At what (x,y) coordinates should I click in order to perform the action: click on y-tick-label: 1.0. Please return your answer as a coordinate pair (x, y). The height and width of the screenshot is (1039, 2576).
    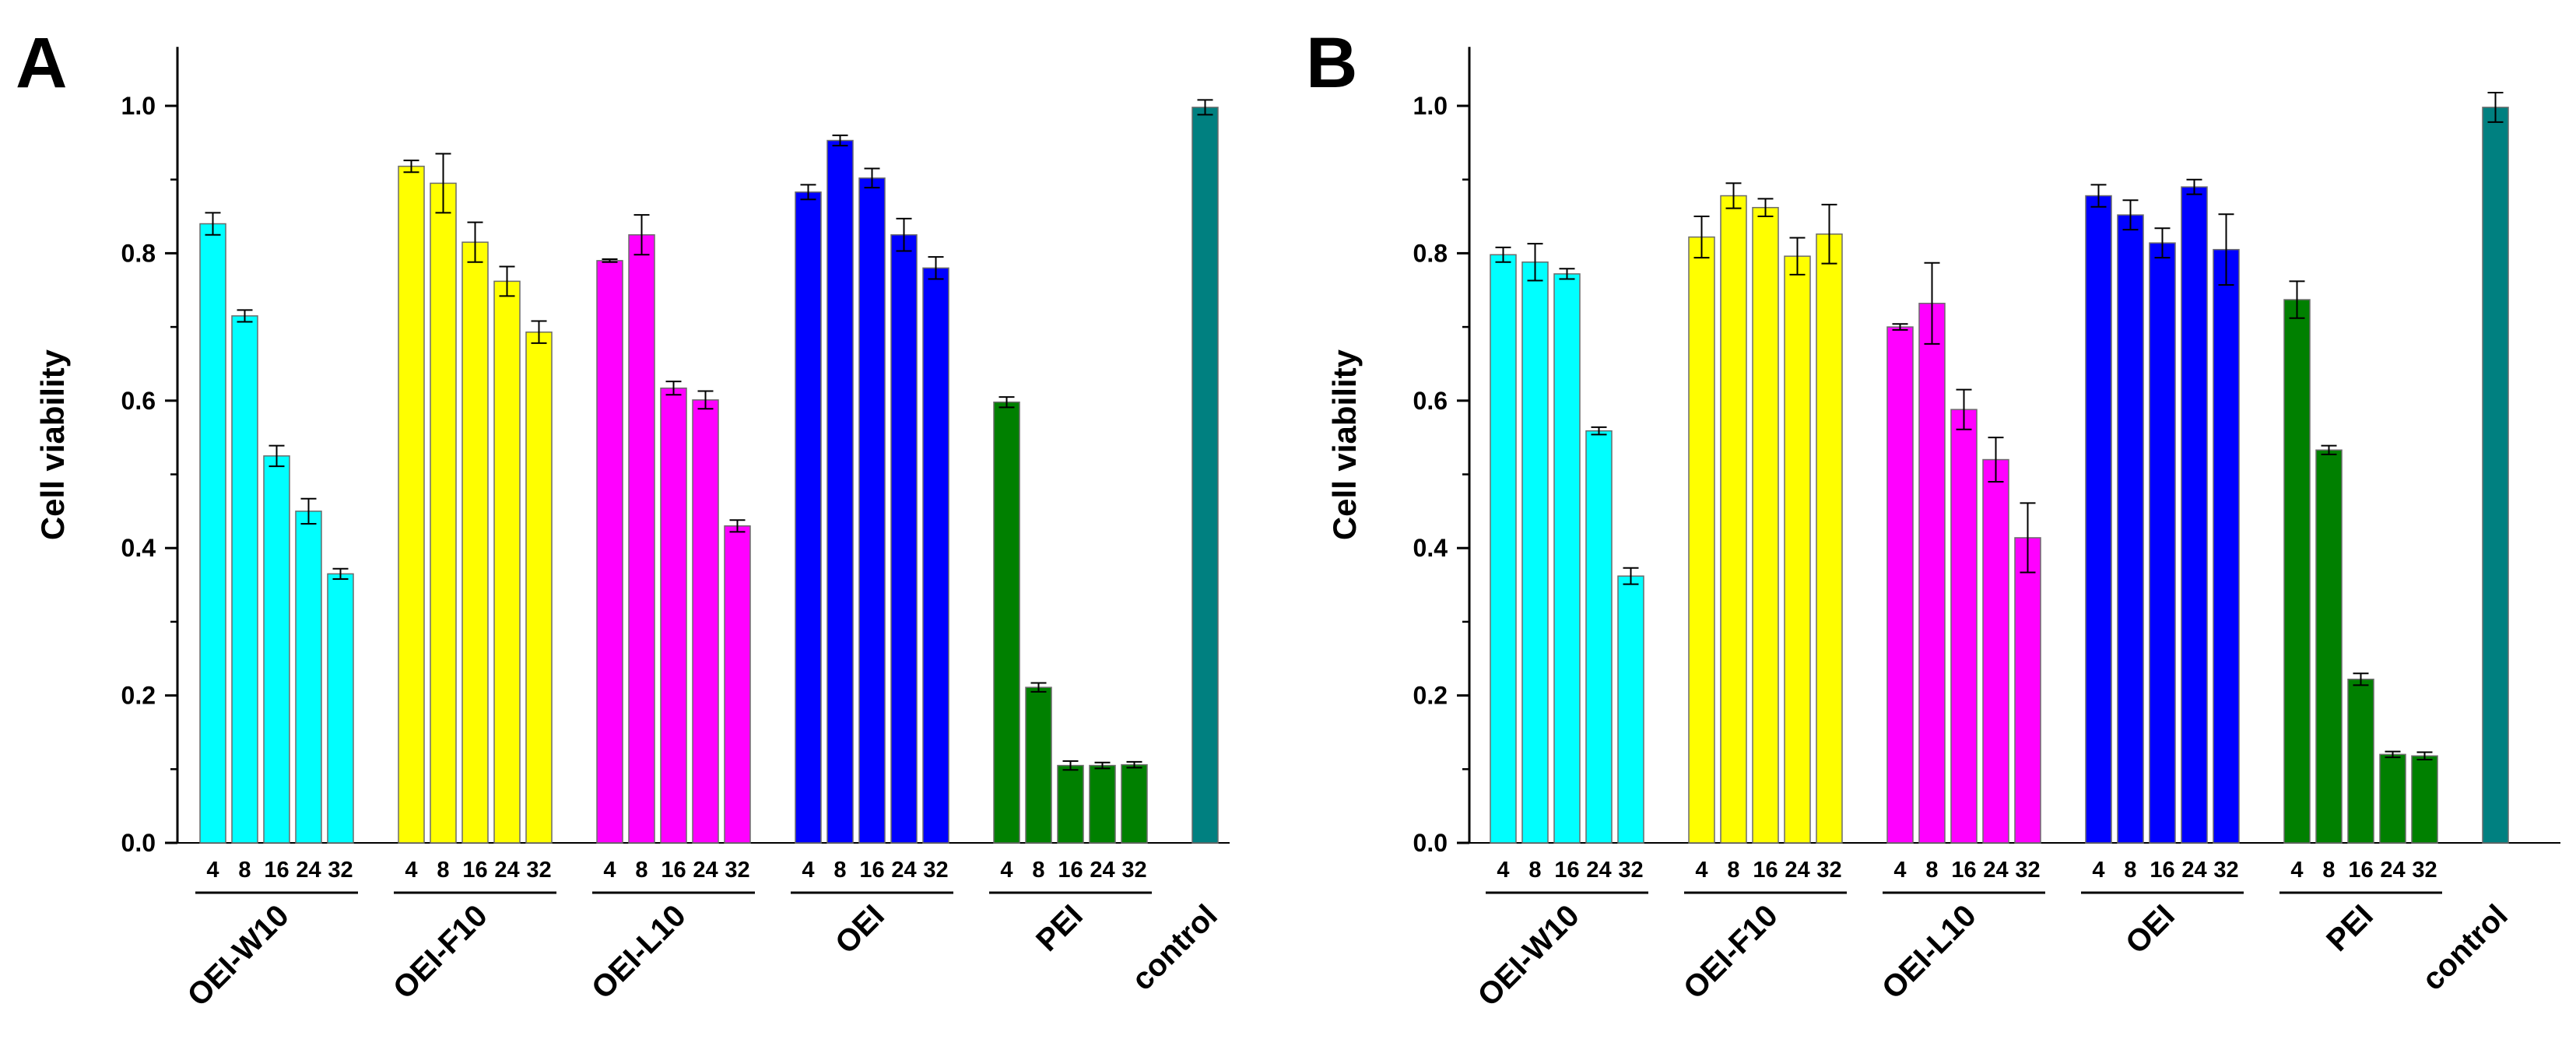
    Looking at the image, I should click on (139, 106).